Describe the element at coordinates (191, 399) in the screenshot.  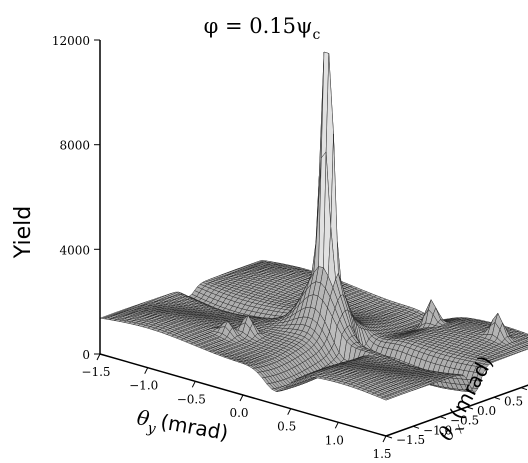
I see `x-tick-label: −0.5` at that location.